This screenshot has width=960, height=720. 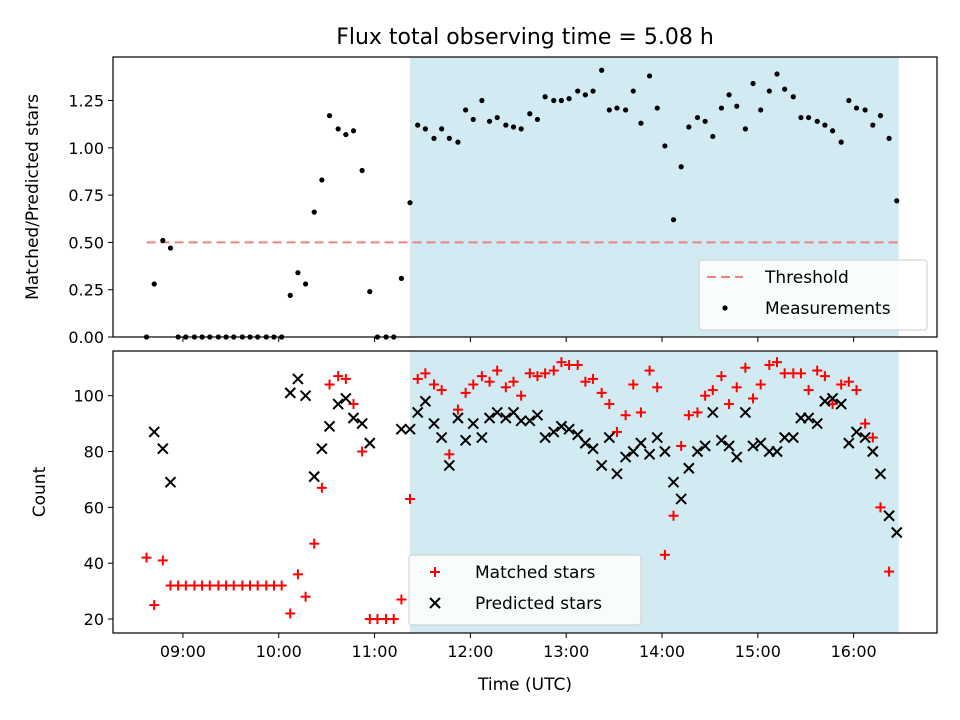 I want to click on x-tick-label: 11:00, so click(x=375, y=651).